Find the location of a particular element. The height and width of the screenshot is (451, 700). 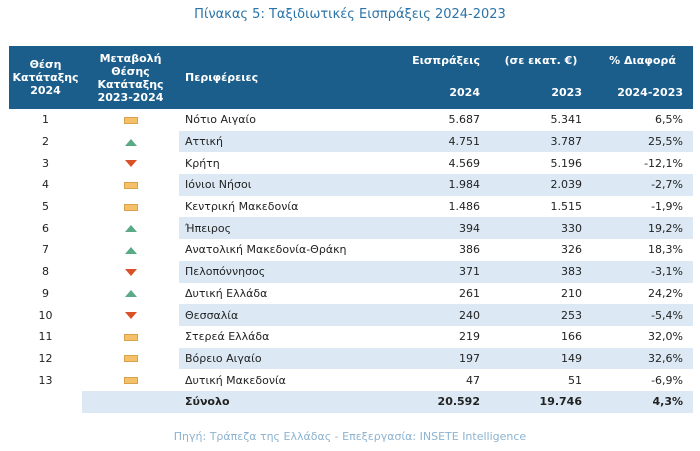

region-cell: Δυτική Ελλάδα is located at coordinates (226, 293).